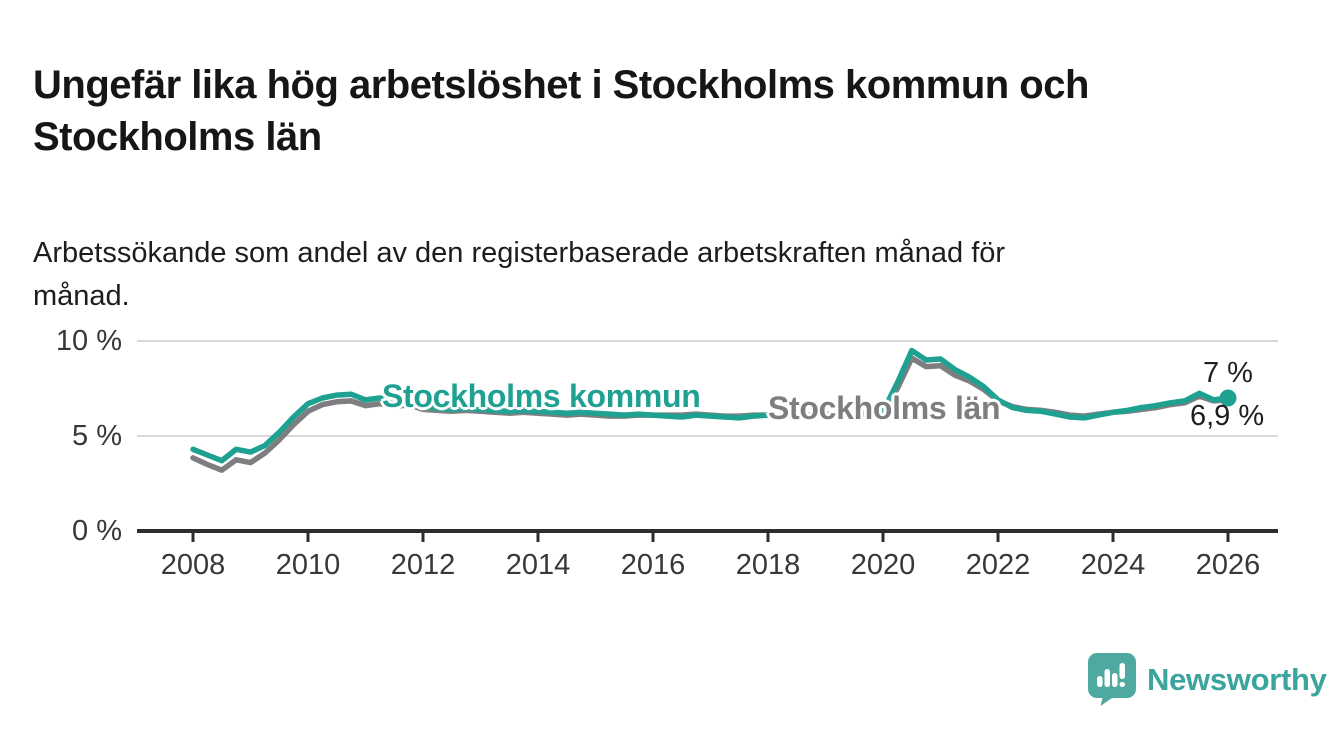 This screenshot has width=1340, height=734. I want to click on series-end-dot, so click(1228, 398).